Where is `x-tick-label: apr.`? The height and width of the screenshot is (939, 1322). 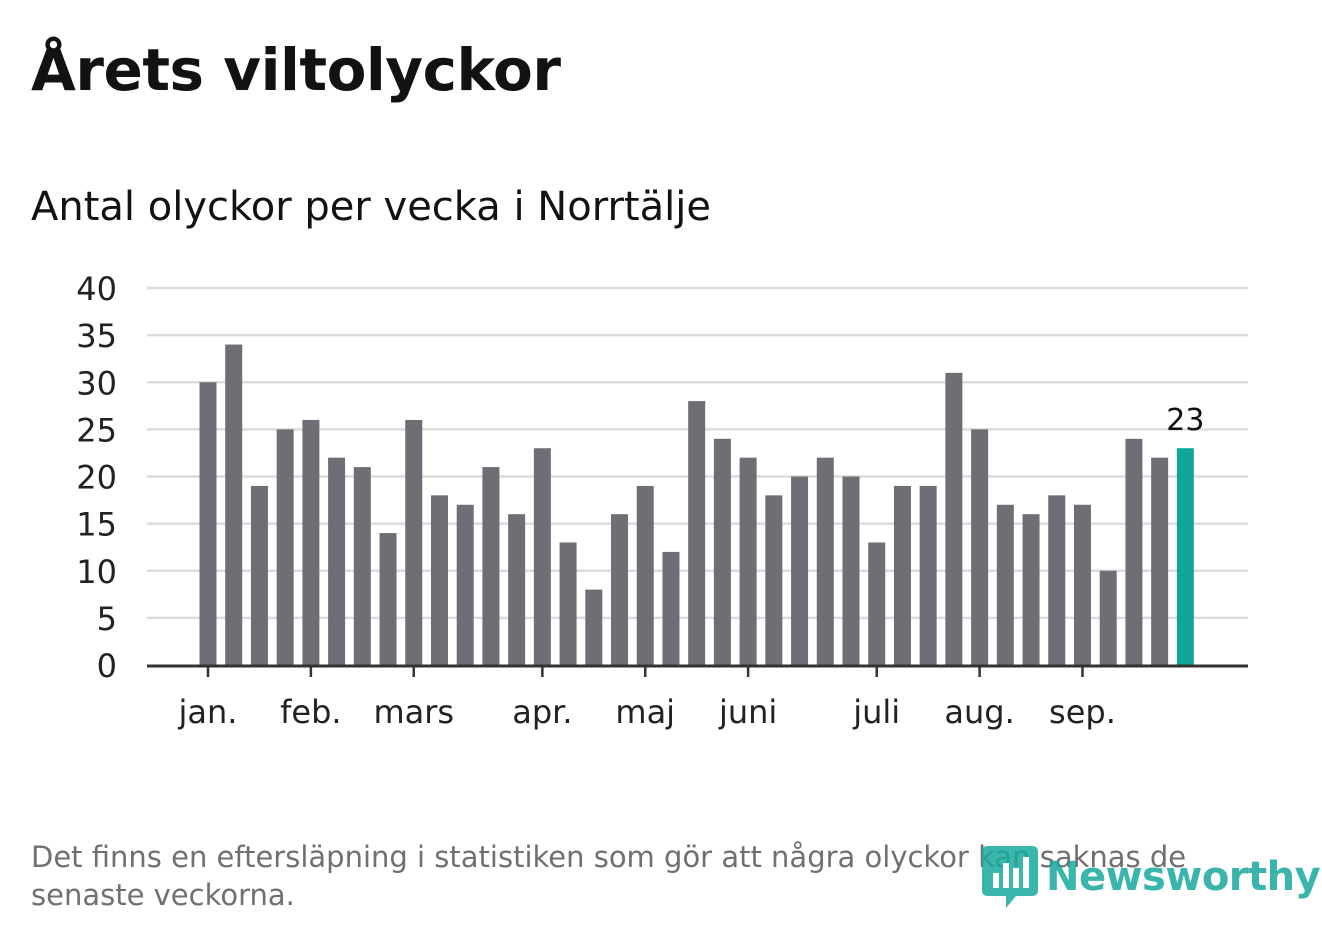
x-tick-label: apr. is located at coordinates (542, 712).